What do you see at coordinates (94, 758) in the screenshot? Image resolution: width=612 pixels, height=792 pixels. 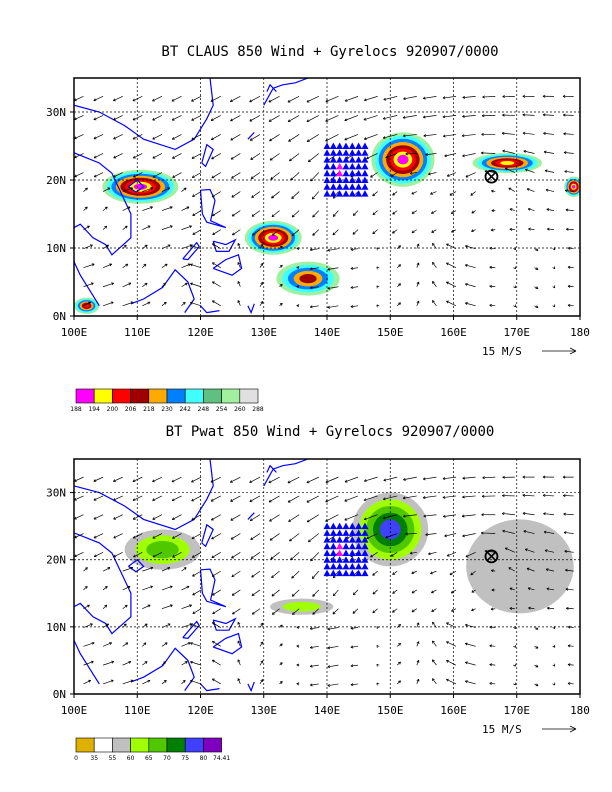 I see `colorbar-label: 35` at bounding box center [94, 758].